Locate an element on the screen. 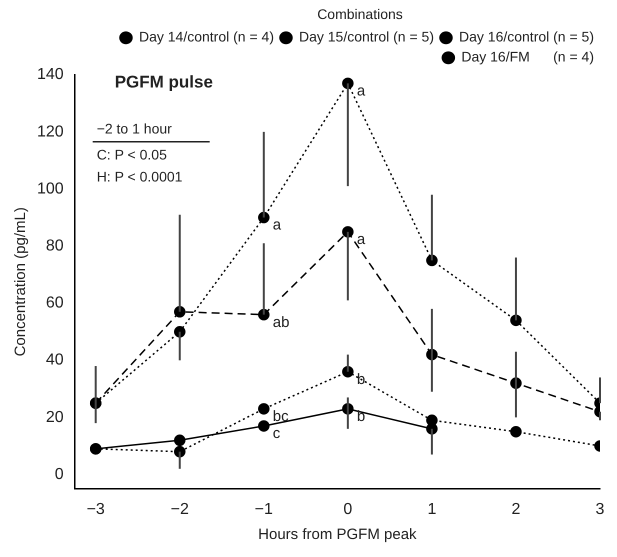 Image resolution: width=617 pixels, height=557 pixels. y-tick-label: 20 is located at coordinates (55, 417).